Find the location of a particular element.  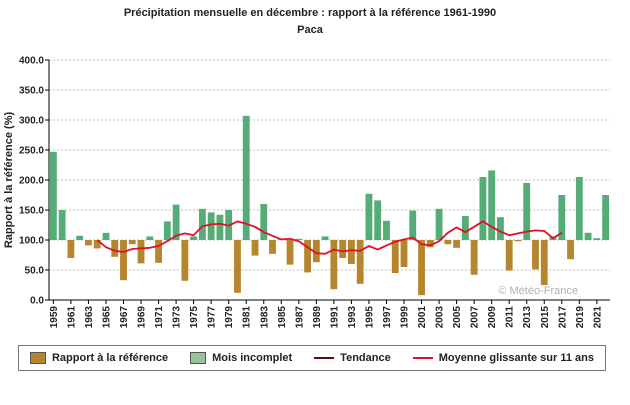

y-tick-label: 400.0 is located at coordinates (31, 61).